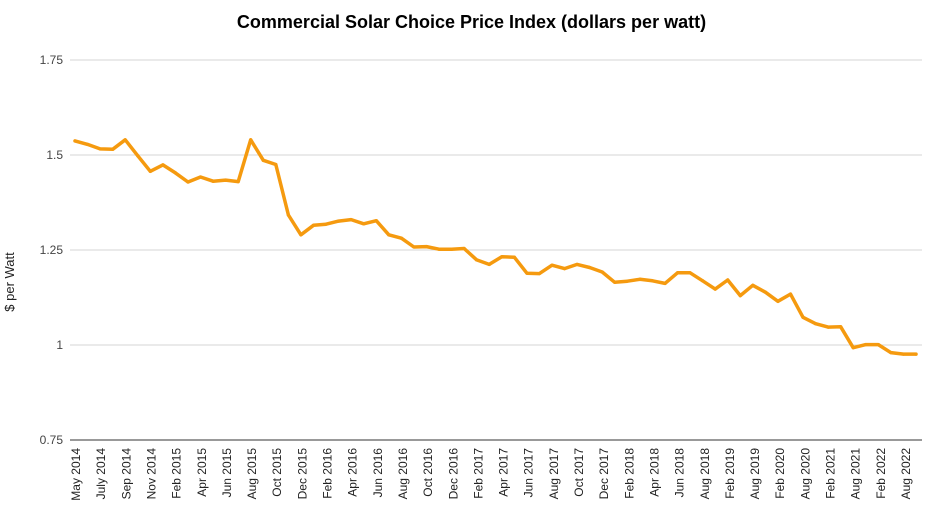 The width and height of the screenshot is (943, 528). Describe the element at coordinates (579, 472) in the screenshot. I see `x-tick-label: Oct 2017` at that location.